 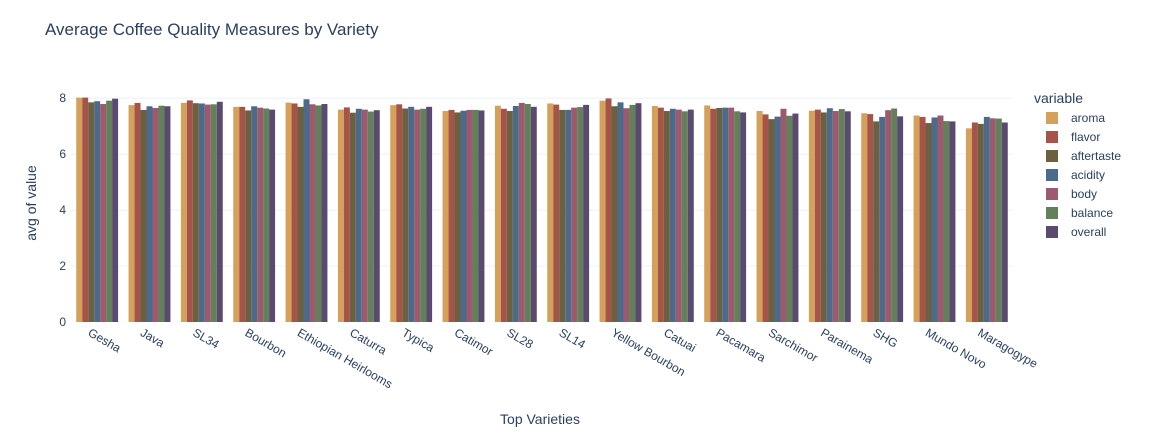 What do you see at coordinates (847, 345) in the screenshot?
I see `x-tick-label: Parainema` at bounding box center [847, 345].